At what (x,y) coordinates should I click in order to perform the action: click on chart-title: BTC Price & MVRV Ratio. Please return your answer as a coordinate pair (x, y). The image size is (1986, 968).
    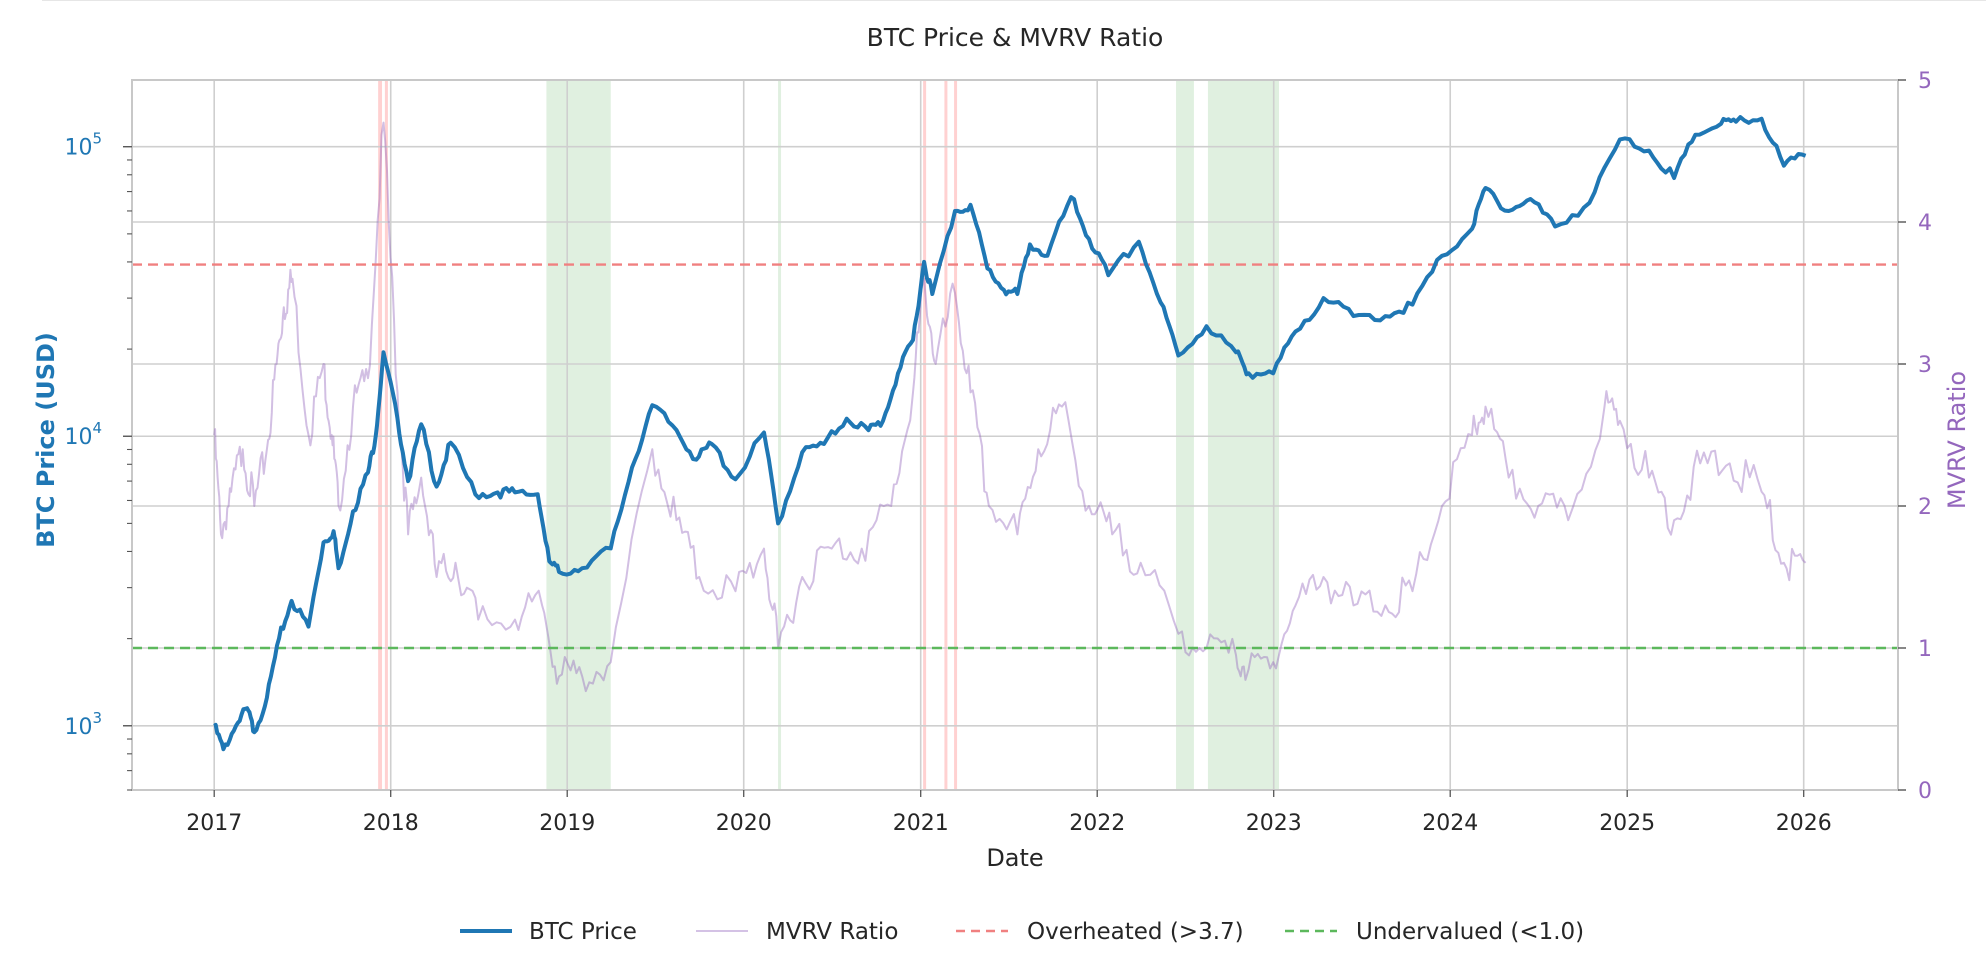
    Looking at the image, I should click on (1015, 37).